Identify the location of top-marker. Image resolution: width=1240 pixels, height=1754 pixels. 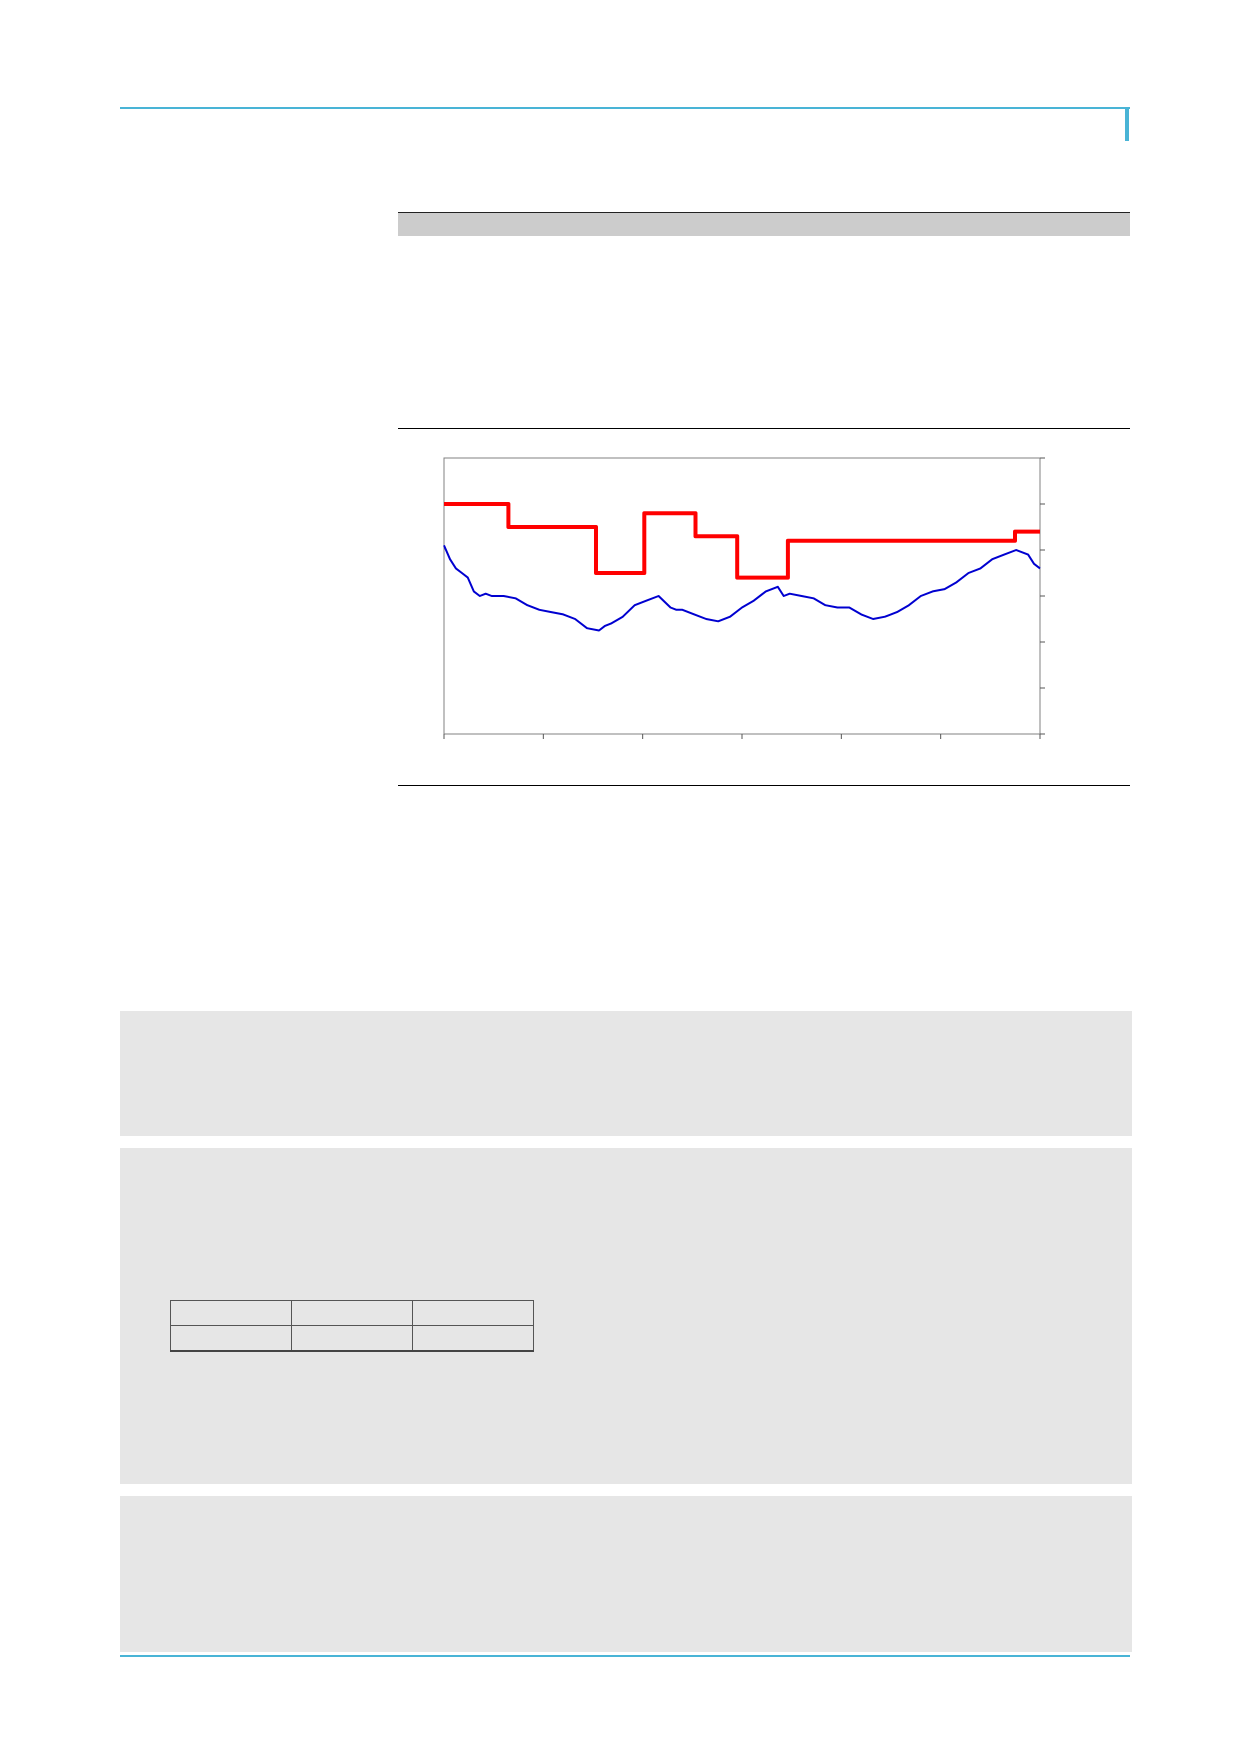
(1127, 124).